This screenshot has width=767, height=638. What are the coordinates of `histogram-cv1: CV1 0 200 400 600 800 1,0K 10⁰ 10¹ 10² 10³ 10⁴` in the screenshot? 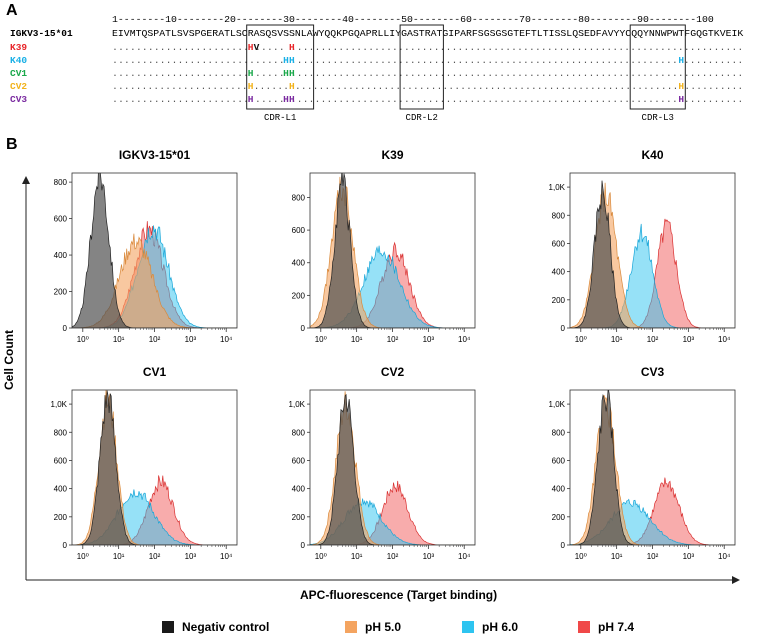 It's located at (144, 463).